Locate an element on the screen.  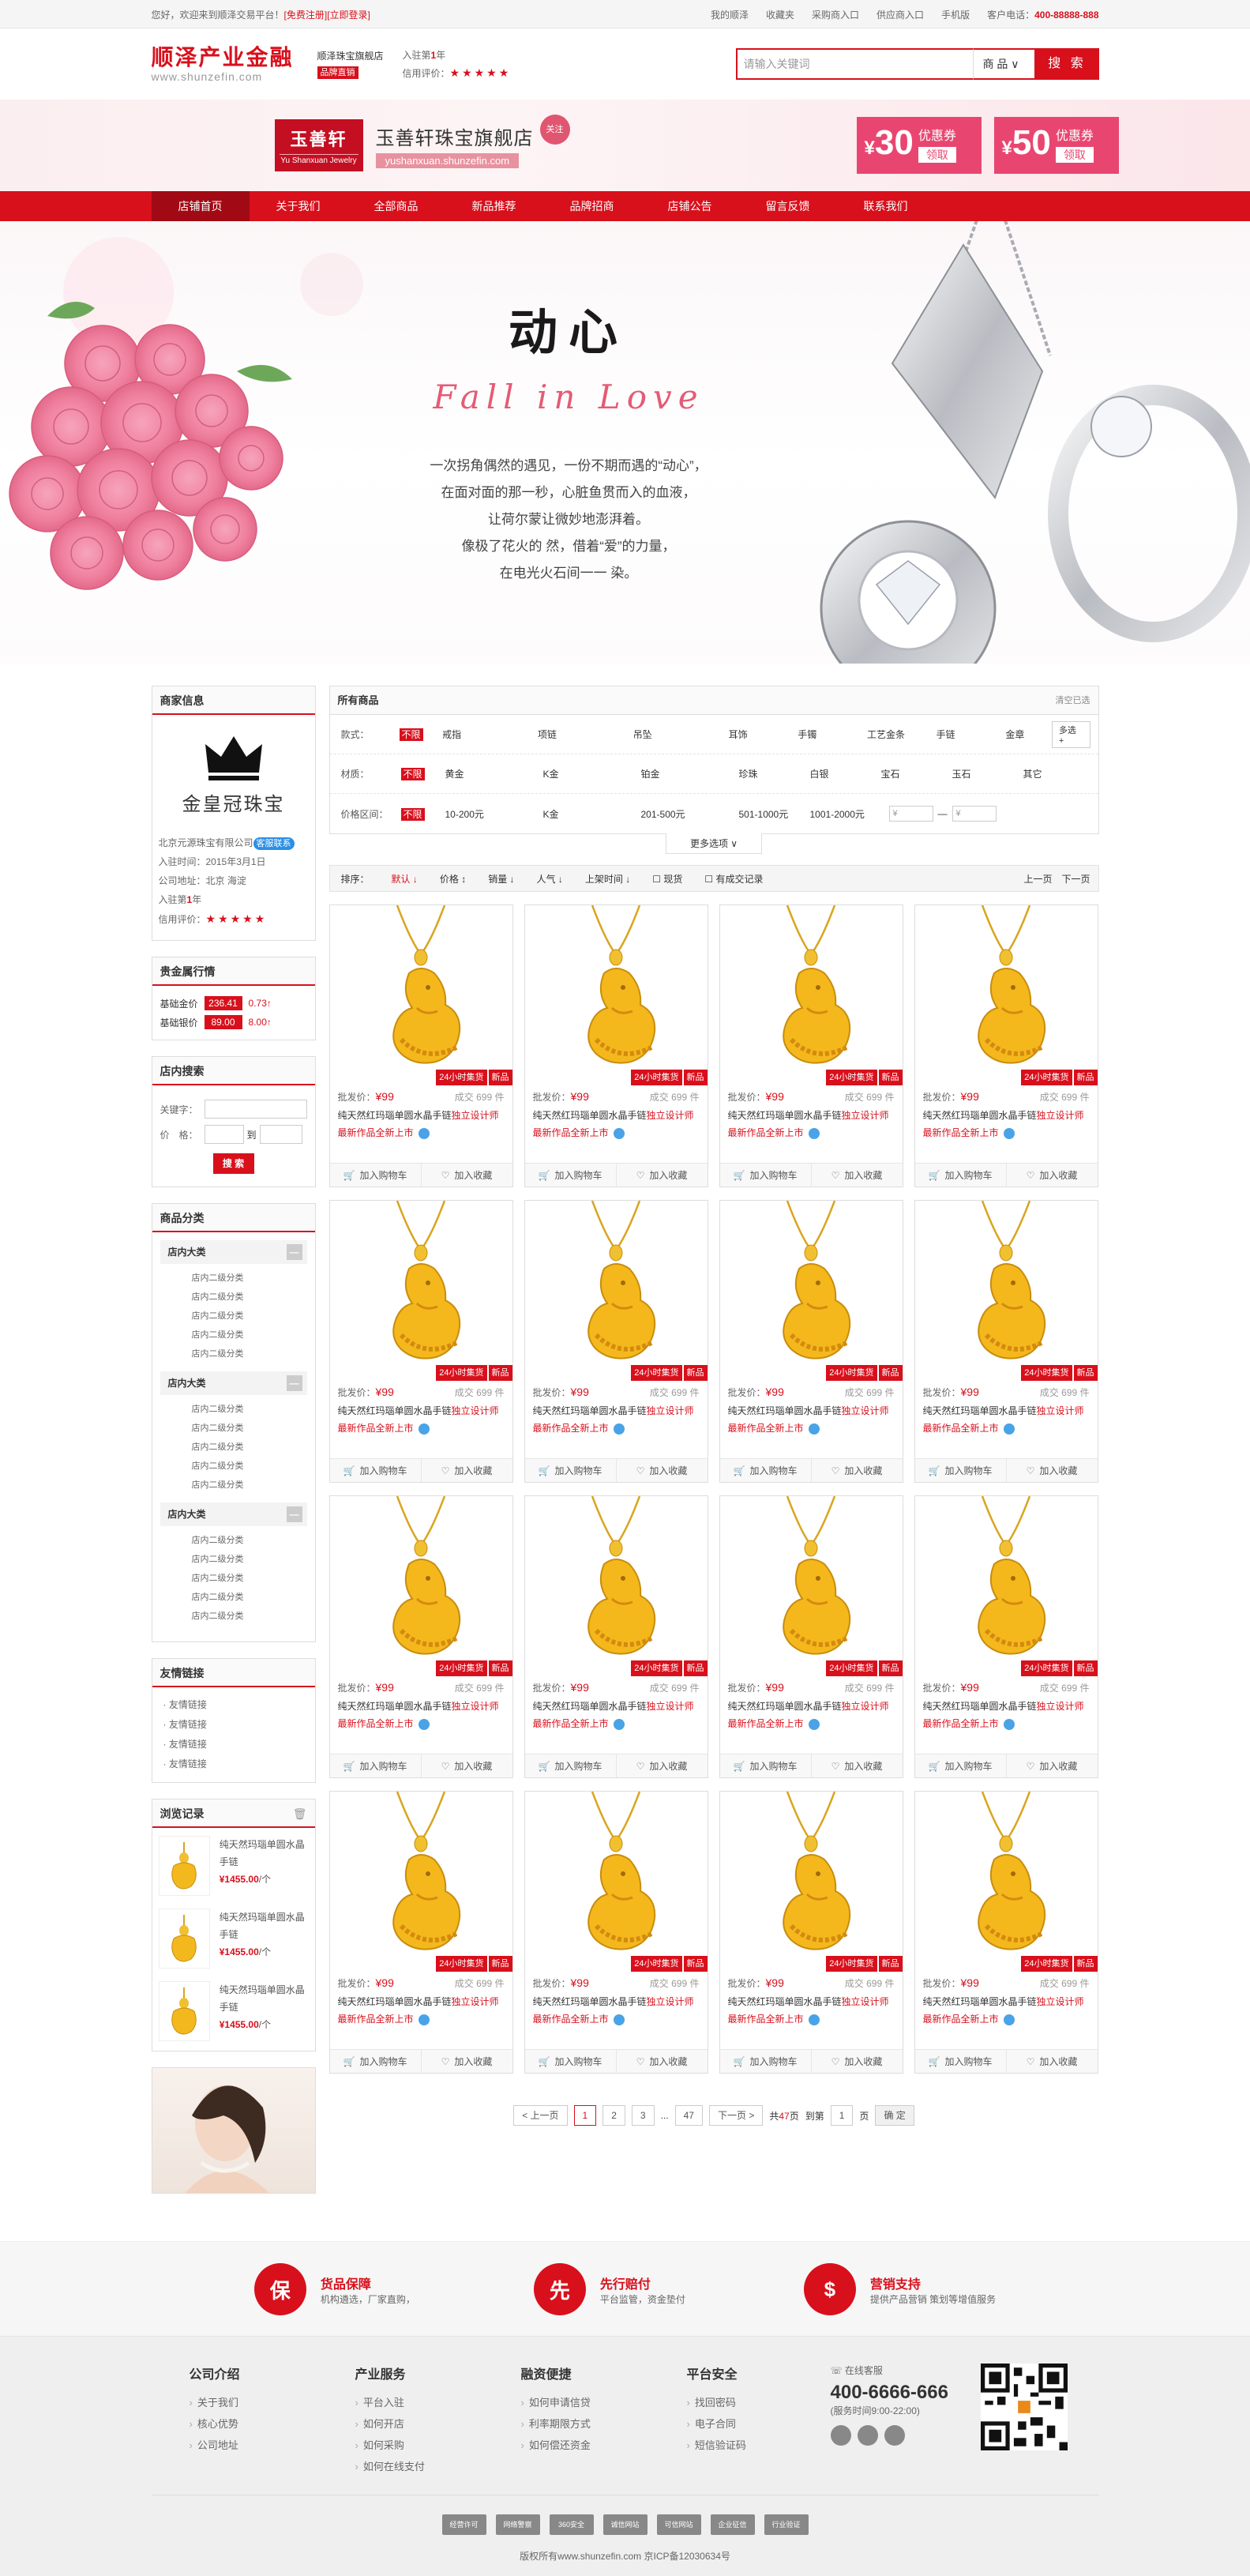
footer-link: 利率期限方式 is located at coordinates (604, 2424).